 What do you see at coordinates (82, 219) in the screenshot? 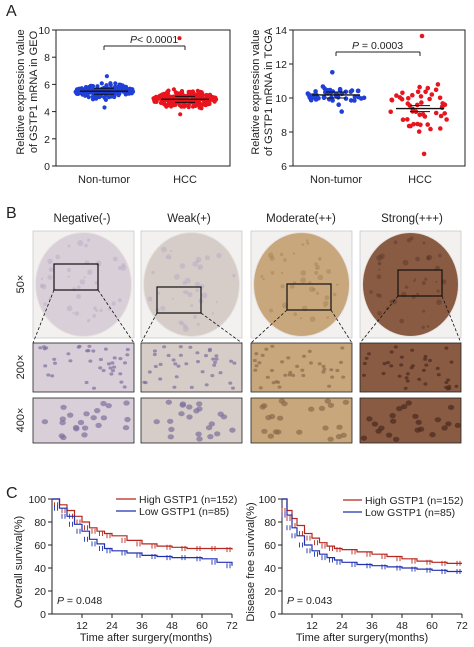
I see `ihc-column-negative: Negative(-)` at bounding box center [82, 219].